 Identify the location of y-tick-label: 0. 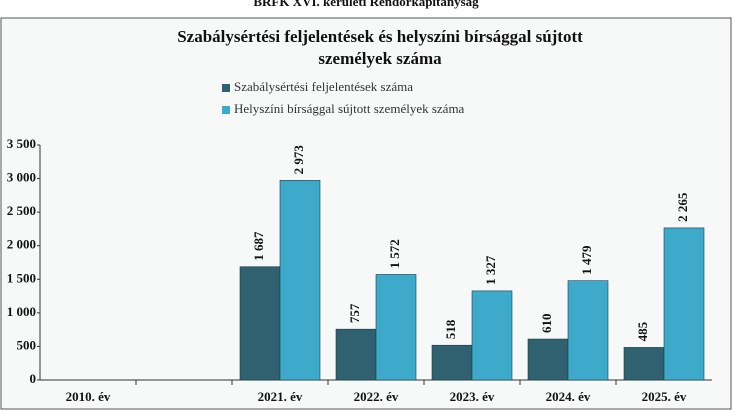
(33, 378).